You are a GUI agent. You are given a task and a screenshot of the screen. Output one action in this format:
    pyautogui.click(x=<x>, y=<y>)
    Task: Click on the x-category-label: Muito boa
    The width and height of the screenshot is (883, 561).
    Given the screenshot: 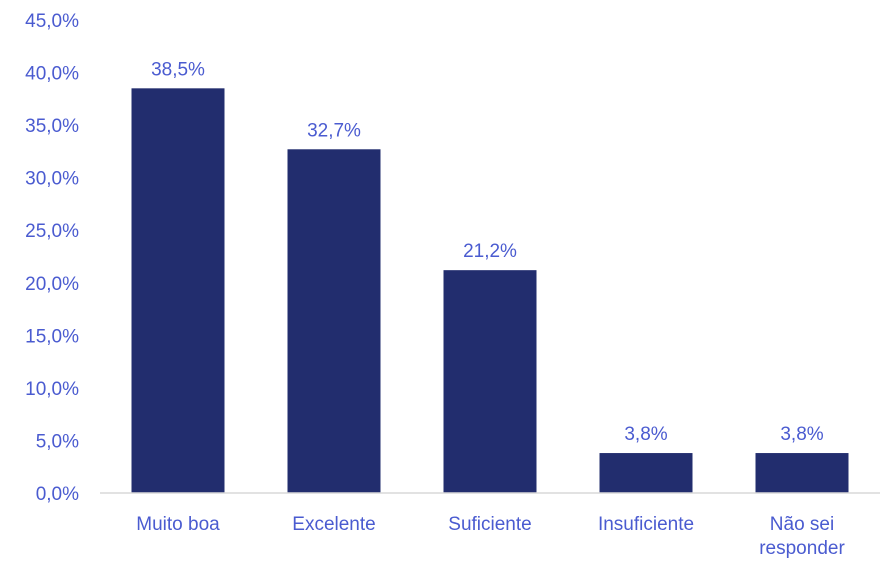 What is the action you would take?
    pyautogui.click(x=178, y=524)
    